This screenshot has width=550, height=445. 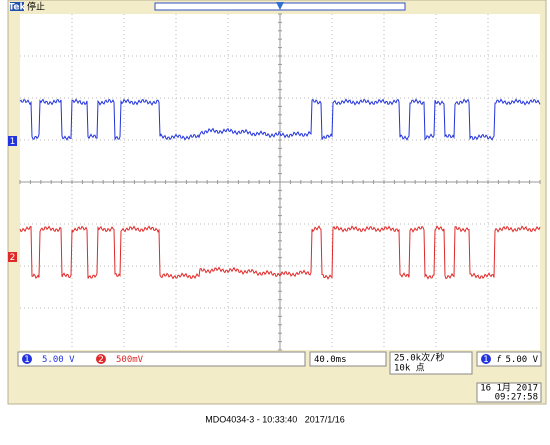 I want to click on ch1-badge, so click(x=27, y=359).